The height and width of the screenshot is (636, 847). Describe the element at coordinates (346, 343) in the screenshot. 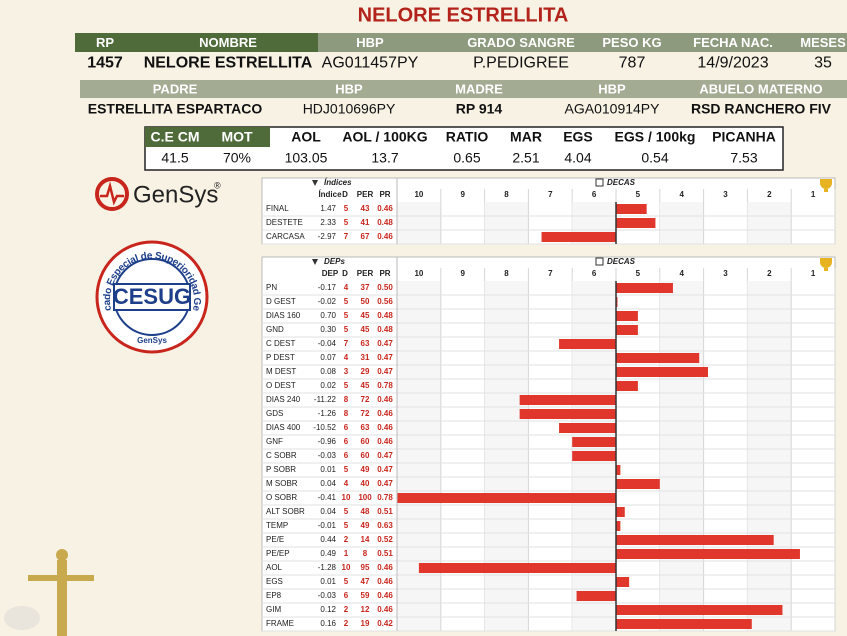

I see `row-deca: 7` at that location.